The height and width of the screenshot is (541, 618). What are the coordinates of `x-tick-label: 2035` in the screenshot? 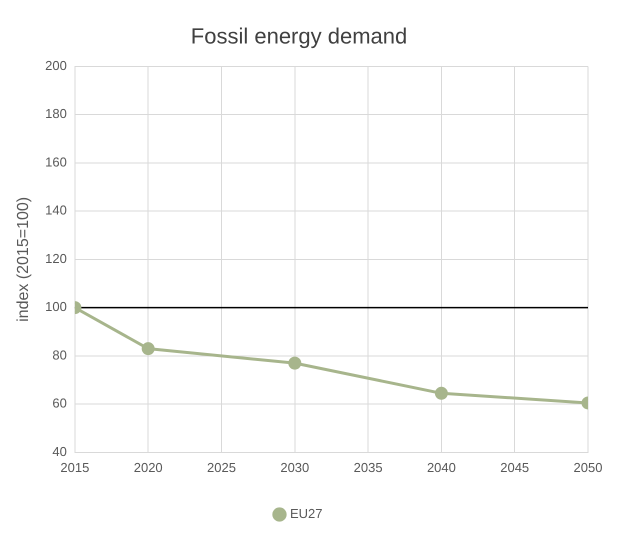 It's located at (368, 467).